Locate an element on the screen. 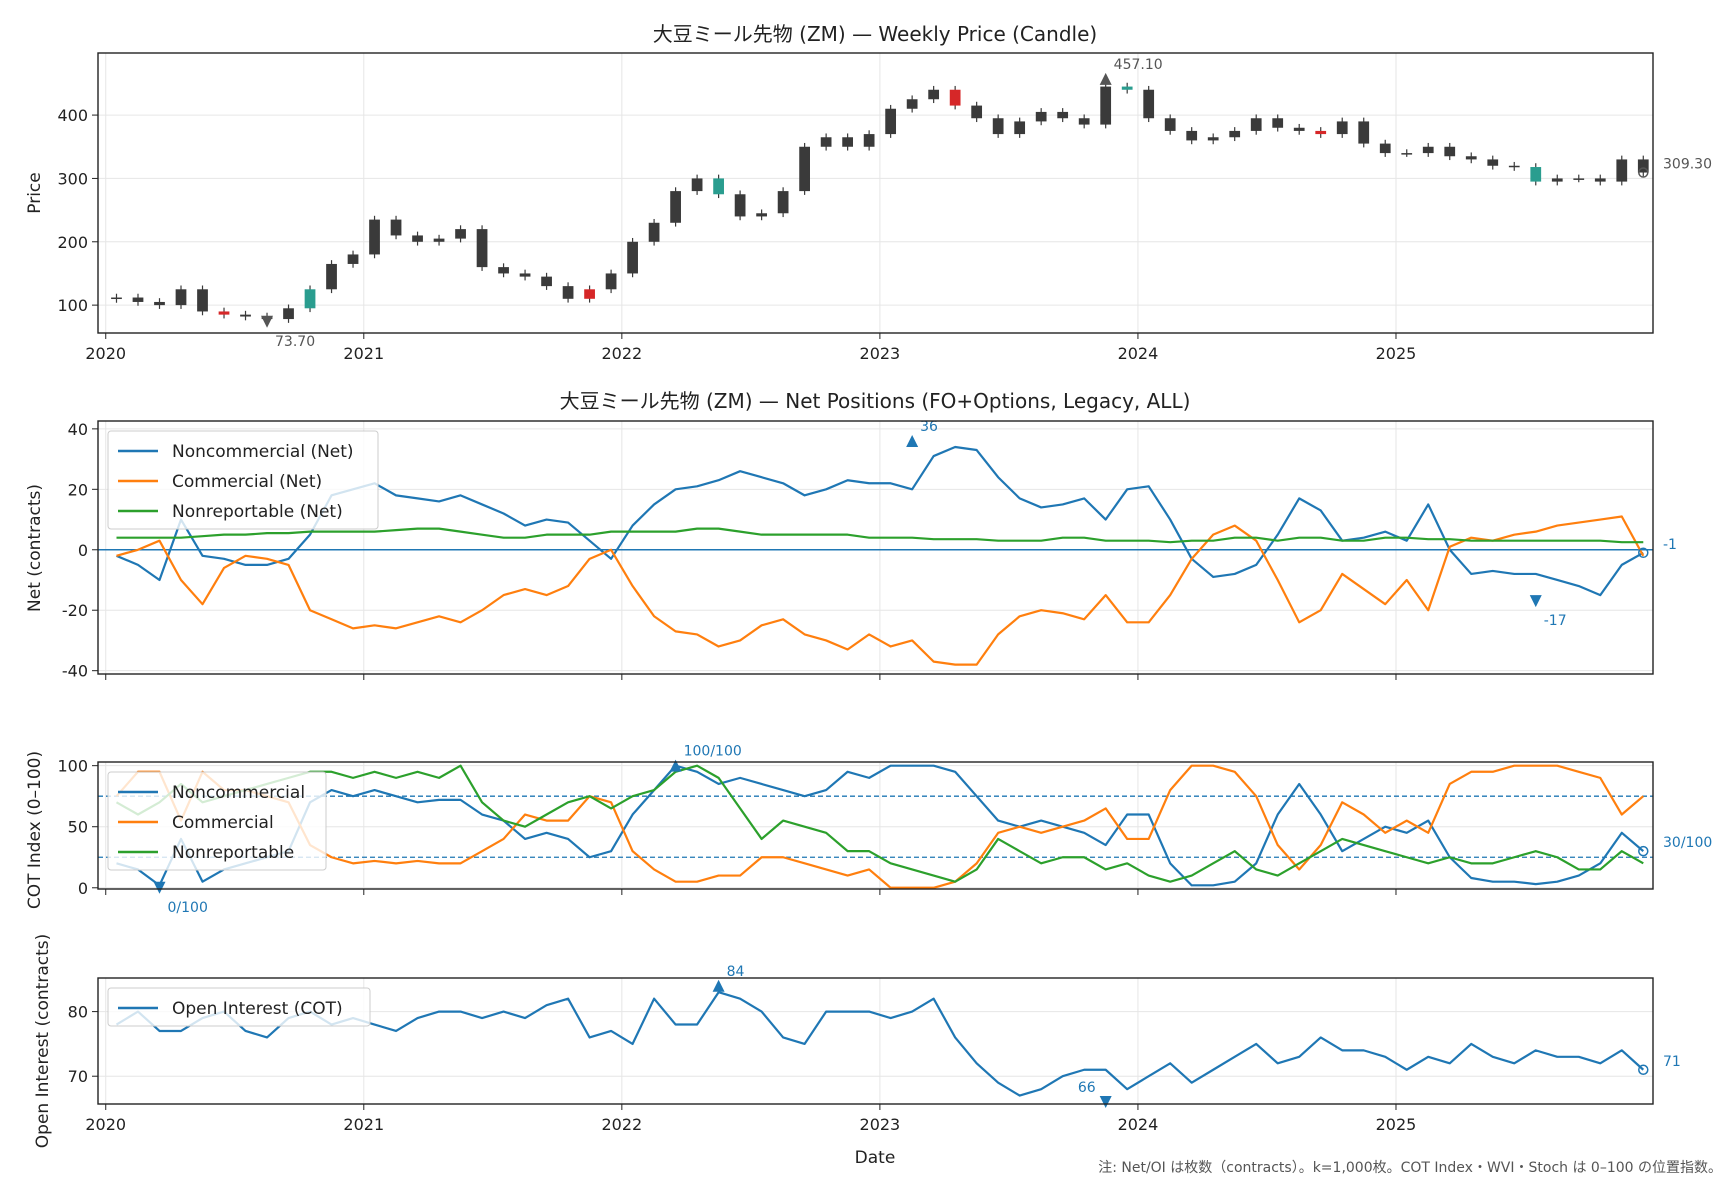  min-marker-icon is located at coordinates (1535, 601).